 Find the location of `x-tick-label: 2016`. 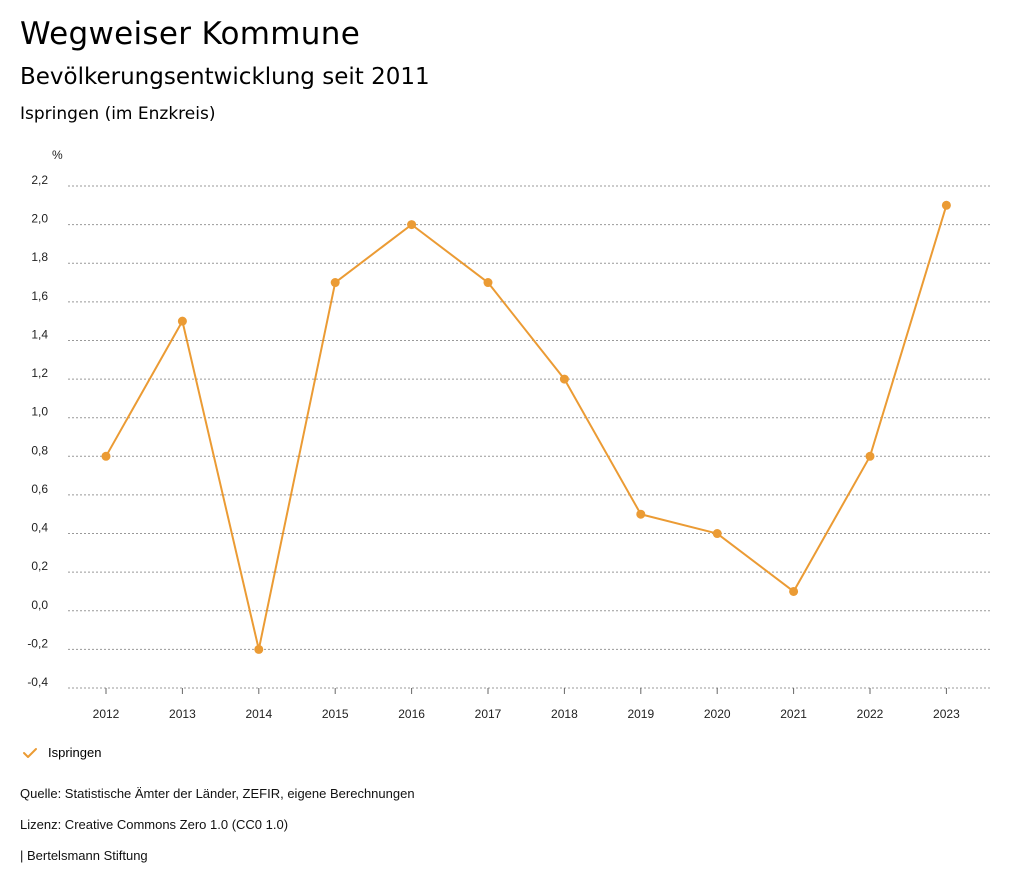

x-tick-label: 2016 is located at coordinates (411, 714).